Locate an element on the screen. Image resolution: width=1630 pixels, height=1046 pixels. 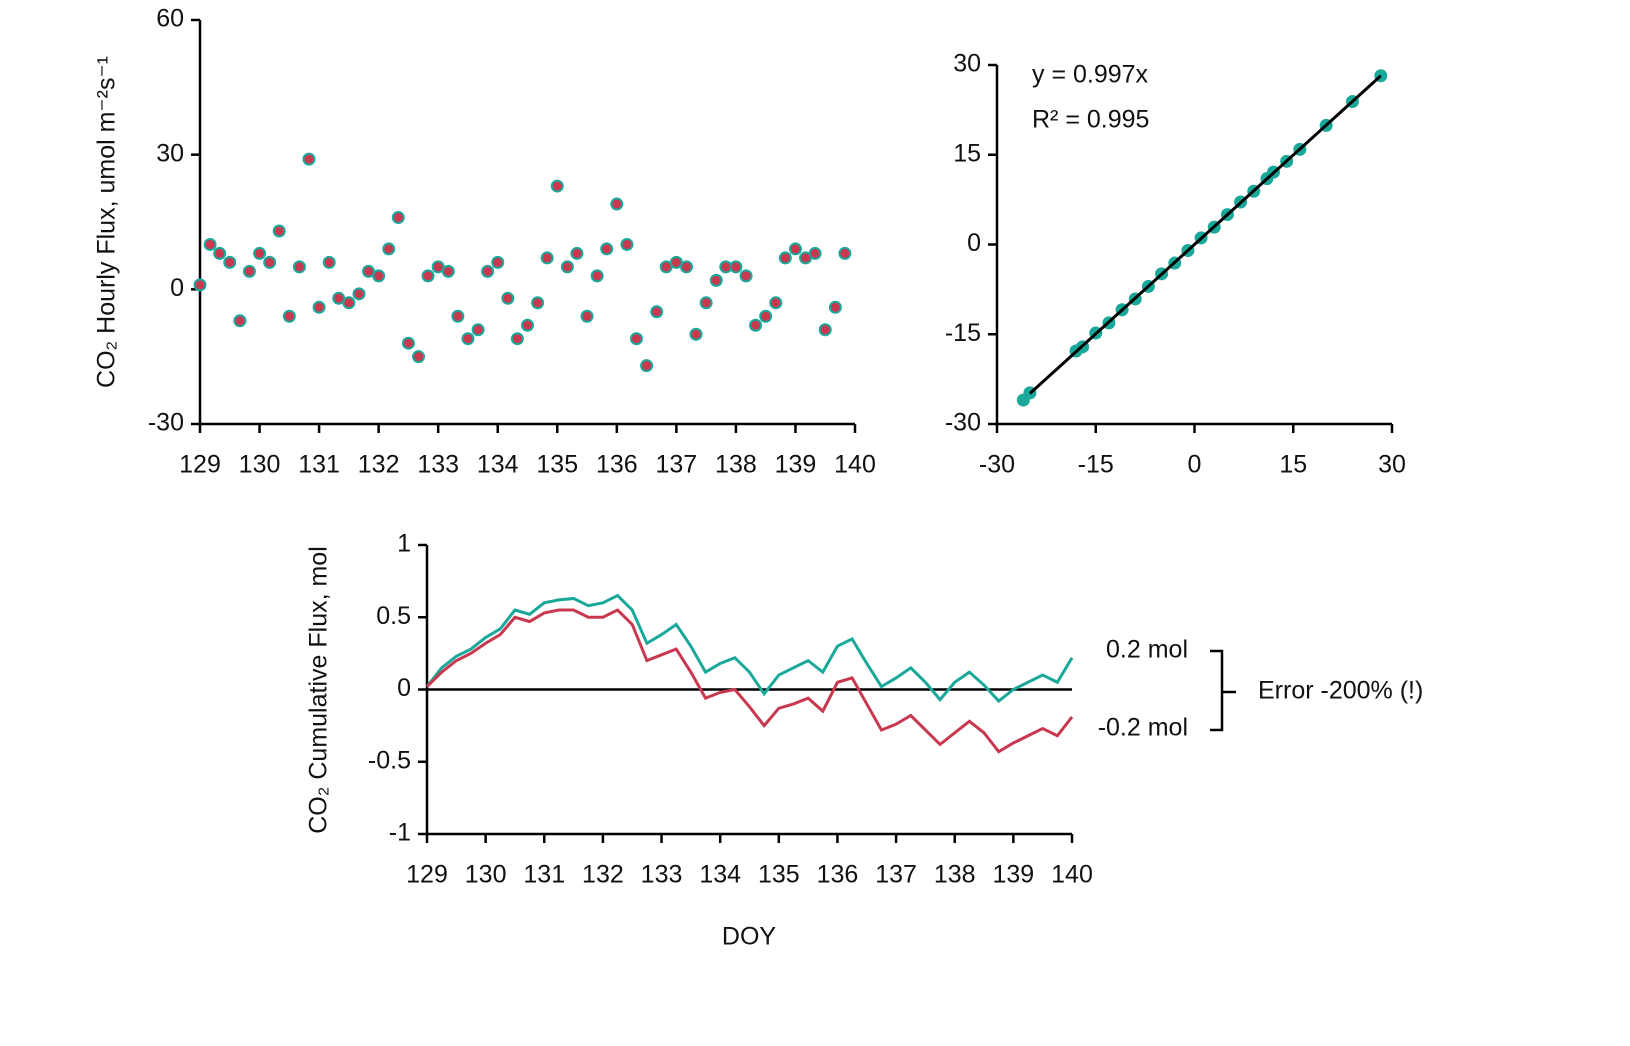
x-tick-label: -15 is located at coordinates (1096, 465).